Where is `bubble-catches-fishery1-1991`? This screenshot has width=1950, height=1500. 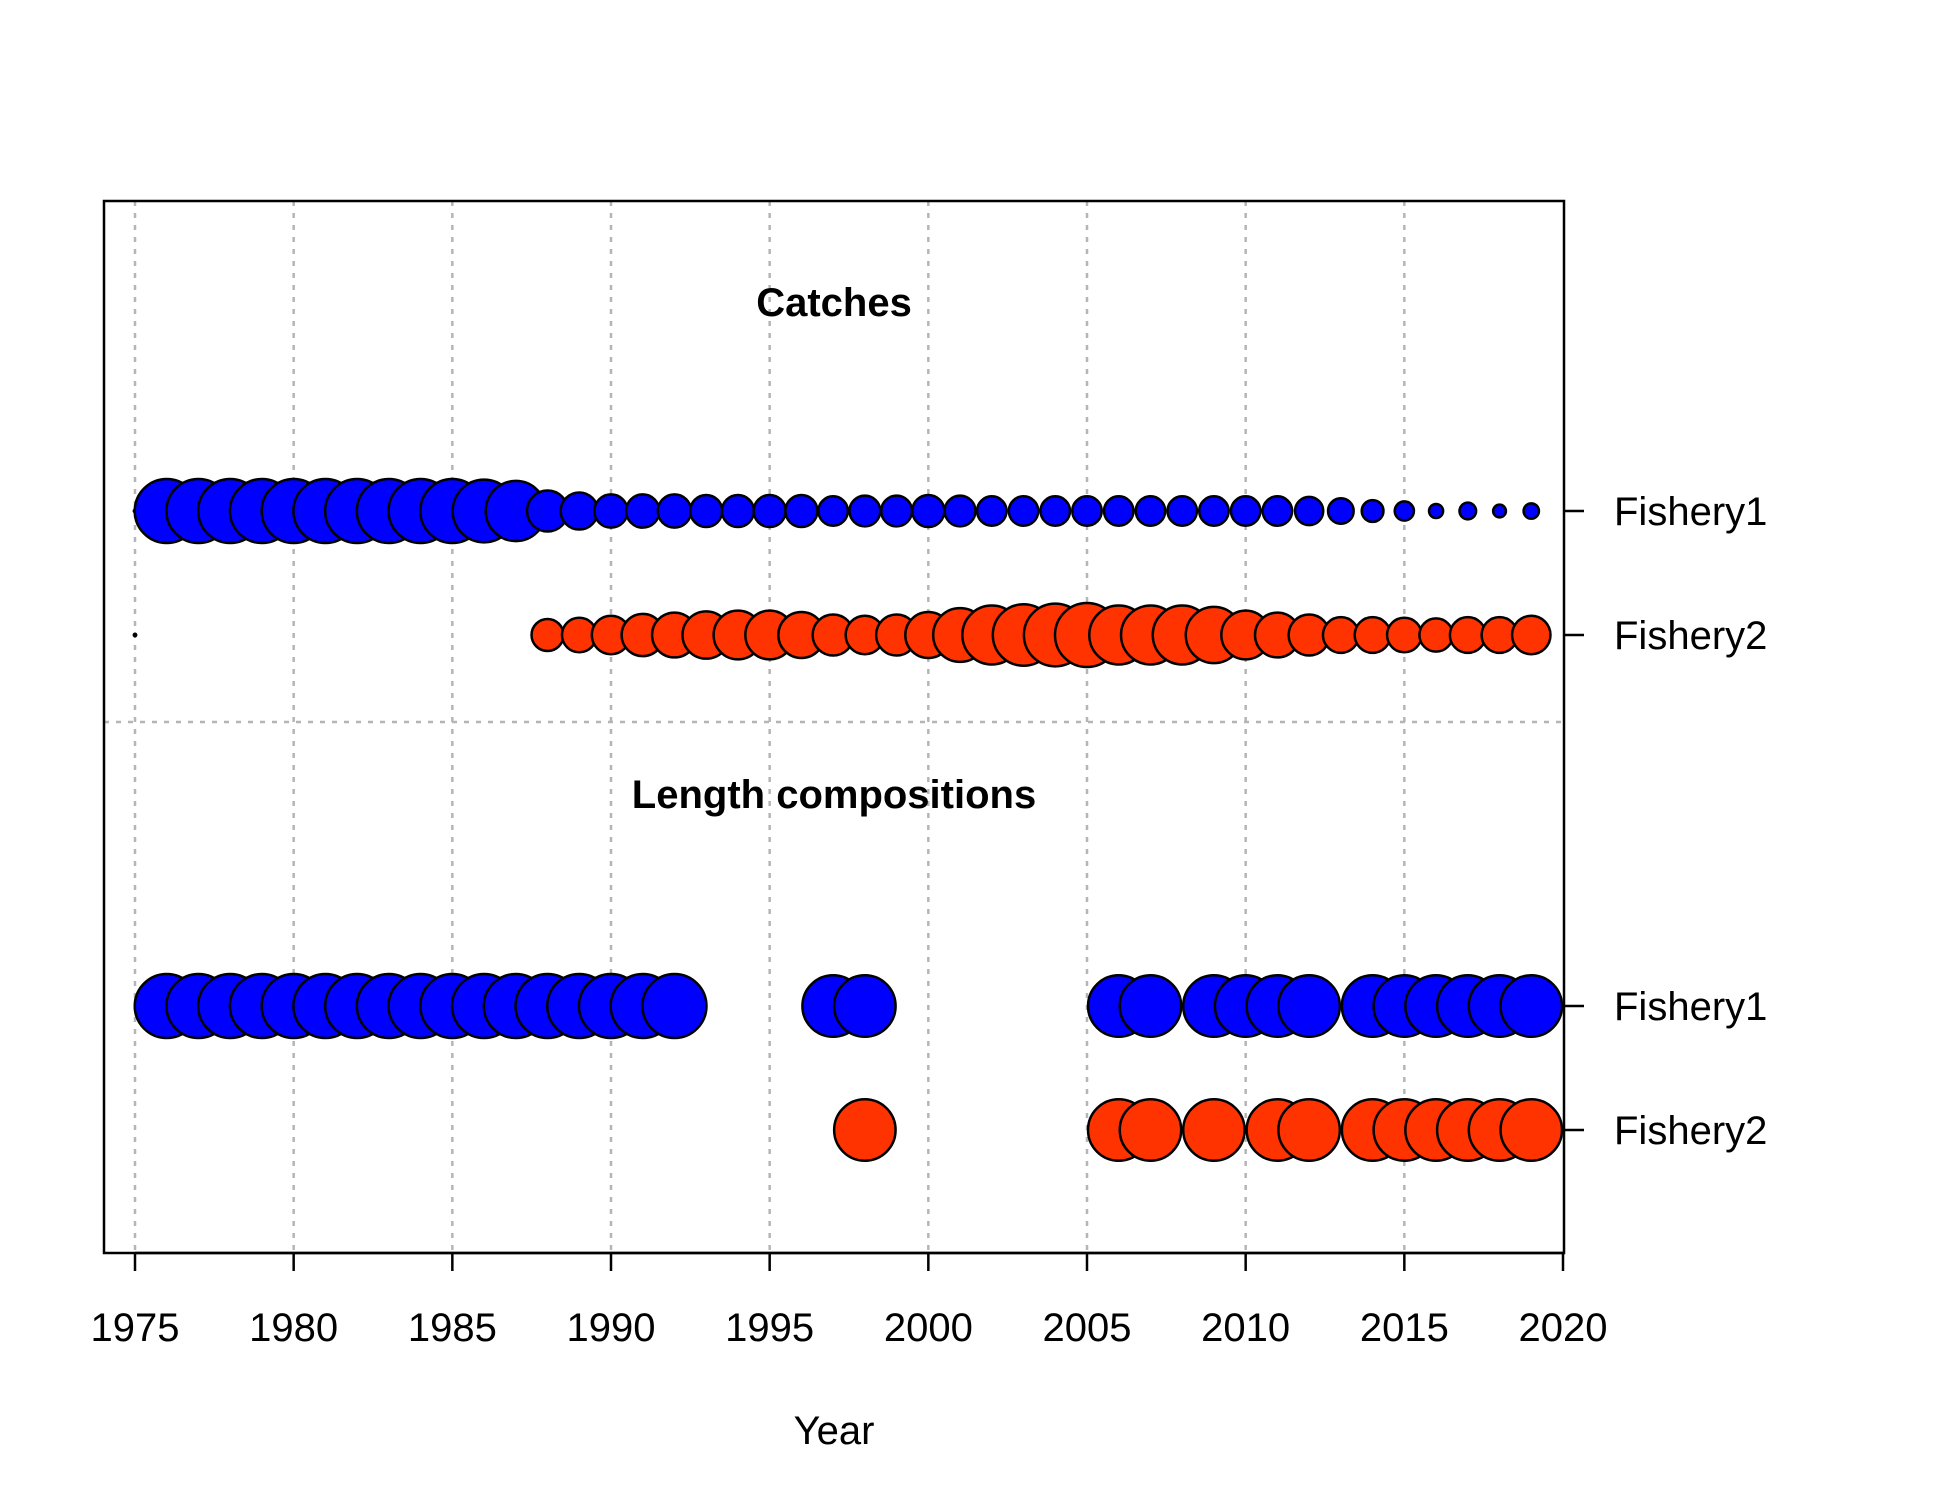 bubble-catches-fishery1-1991 is located at coordinates (642, 511).